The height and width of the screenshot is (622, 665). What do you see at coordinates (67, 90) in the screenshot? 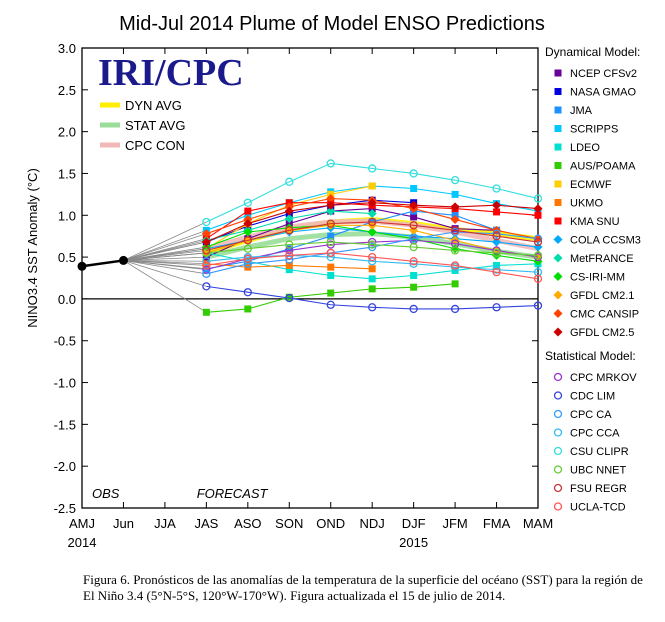
I see `y-tick-label: 2.5` at bounding box center [67, 90].